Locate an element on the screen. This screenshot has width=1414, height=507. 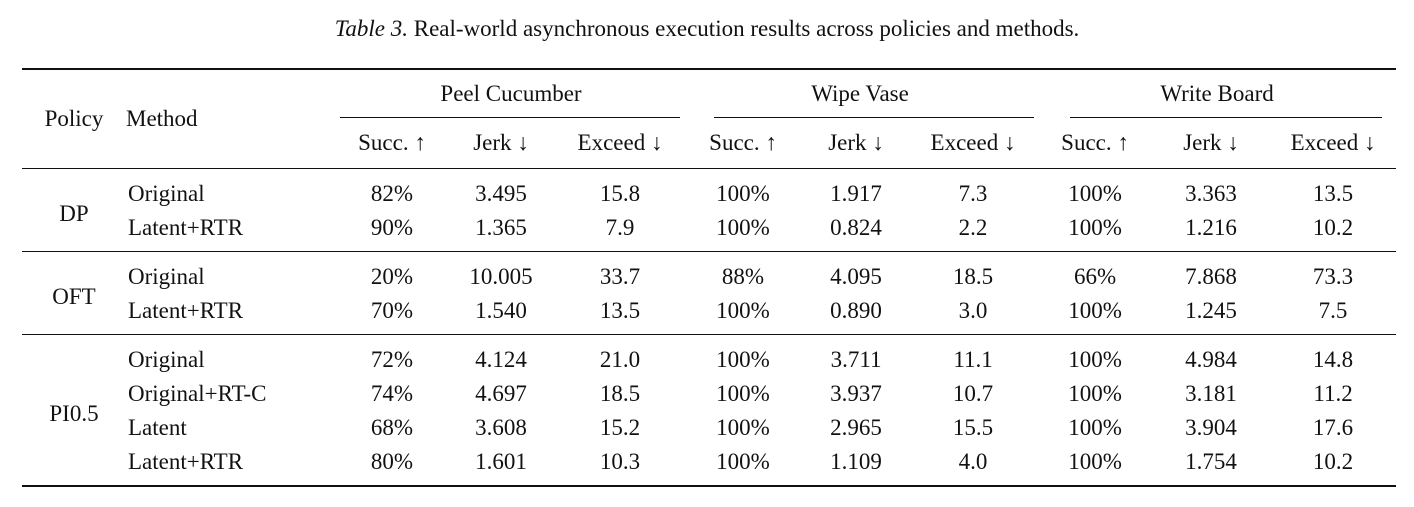
value-cell: 7.3 is located at coordinates (973, 193).